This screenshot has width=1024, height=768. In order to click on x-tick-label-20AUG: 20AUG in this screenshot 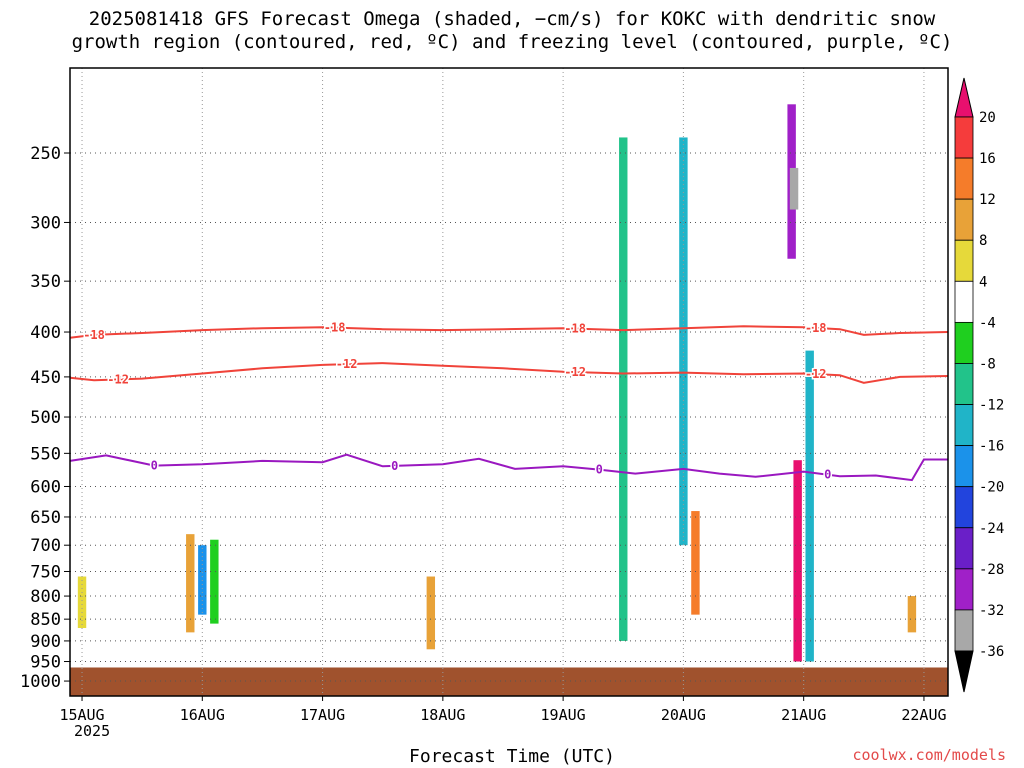, I will do `click(683, 715)`.